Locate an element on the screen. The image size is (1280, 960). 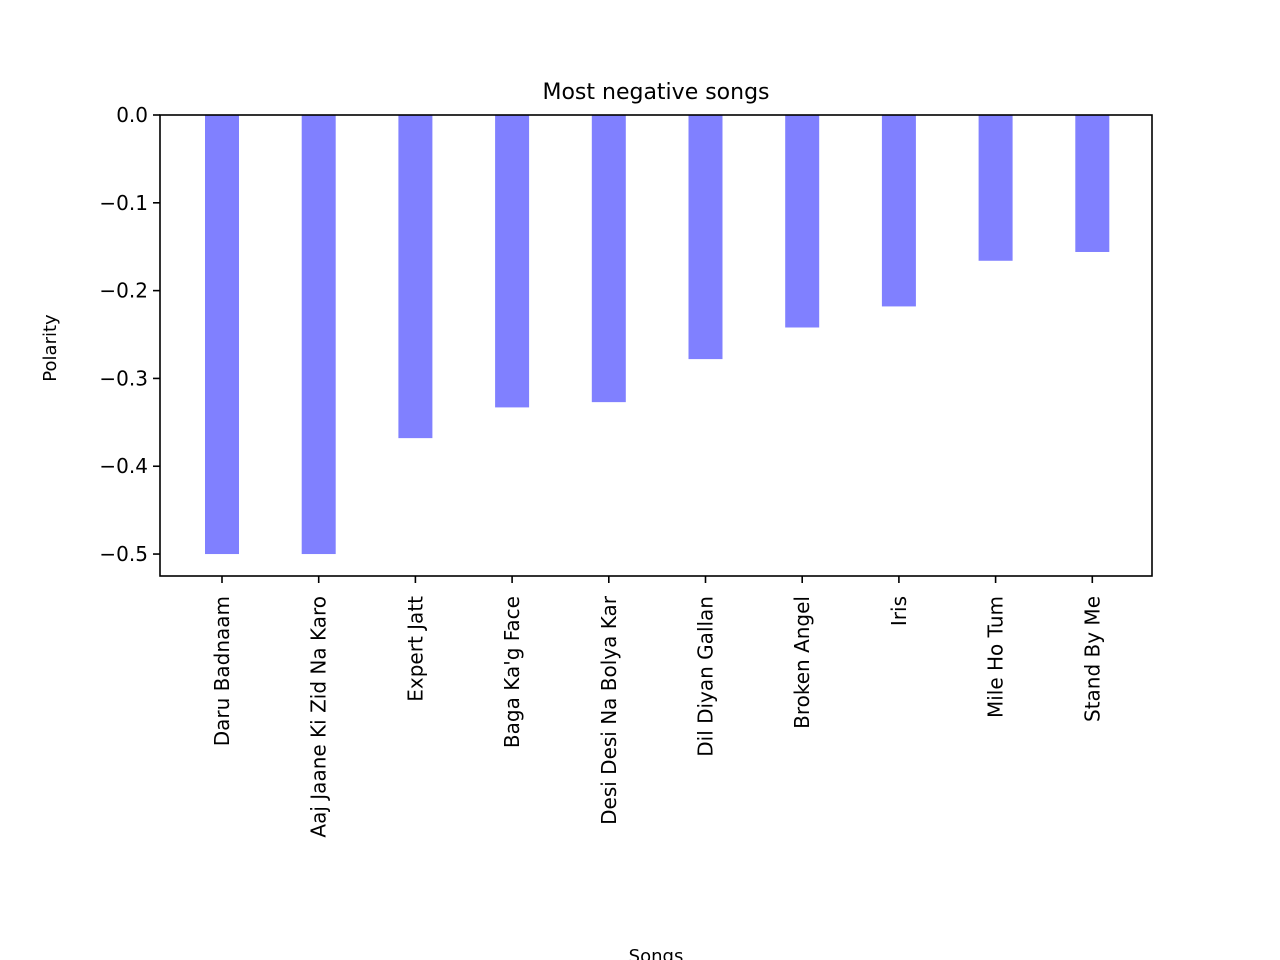
x-tick-label: Aaj Jaane Ki Zid Na Karo is located at coordinates (319, 717).